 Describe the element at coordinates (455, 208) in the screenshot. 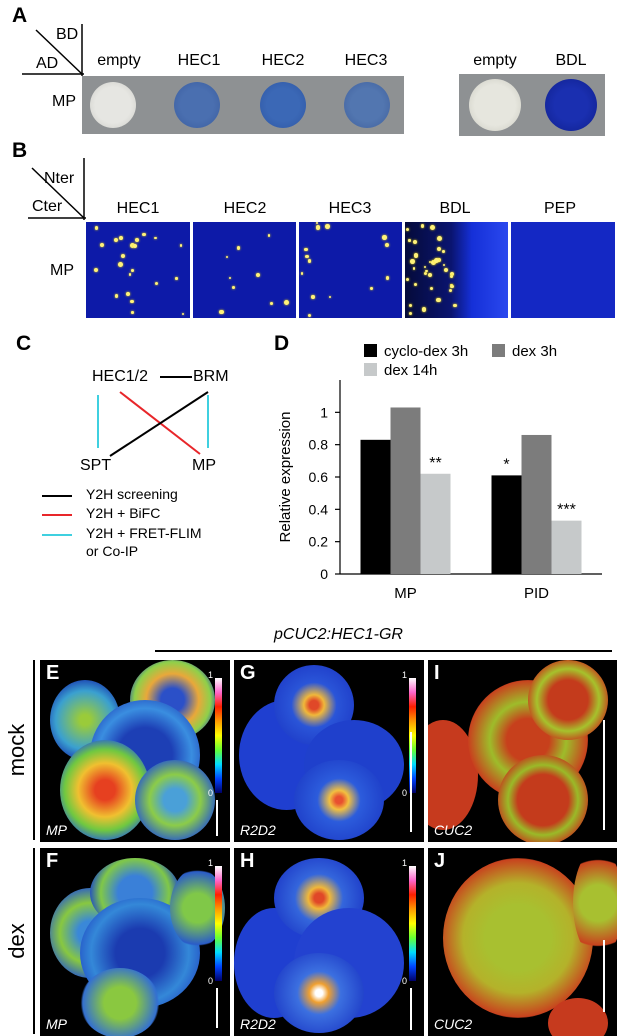

I see `b-col-bdl: BDL` at that location.